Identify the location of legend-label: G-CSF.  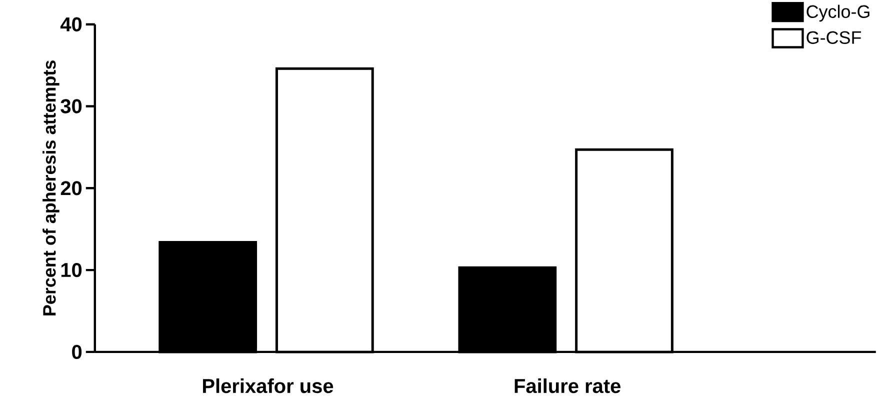
(834, 37).